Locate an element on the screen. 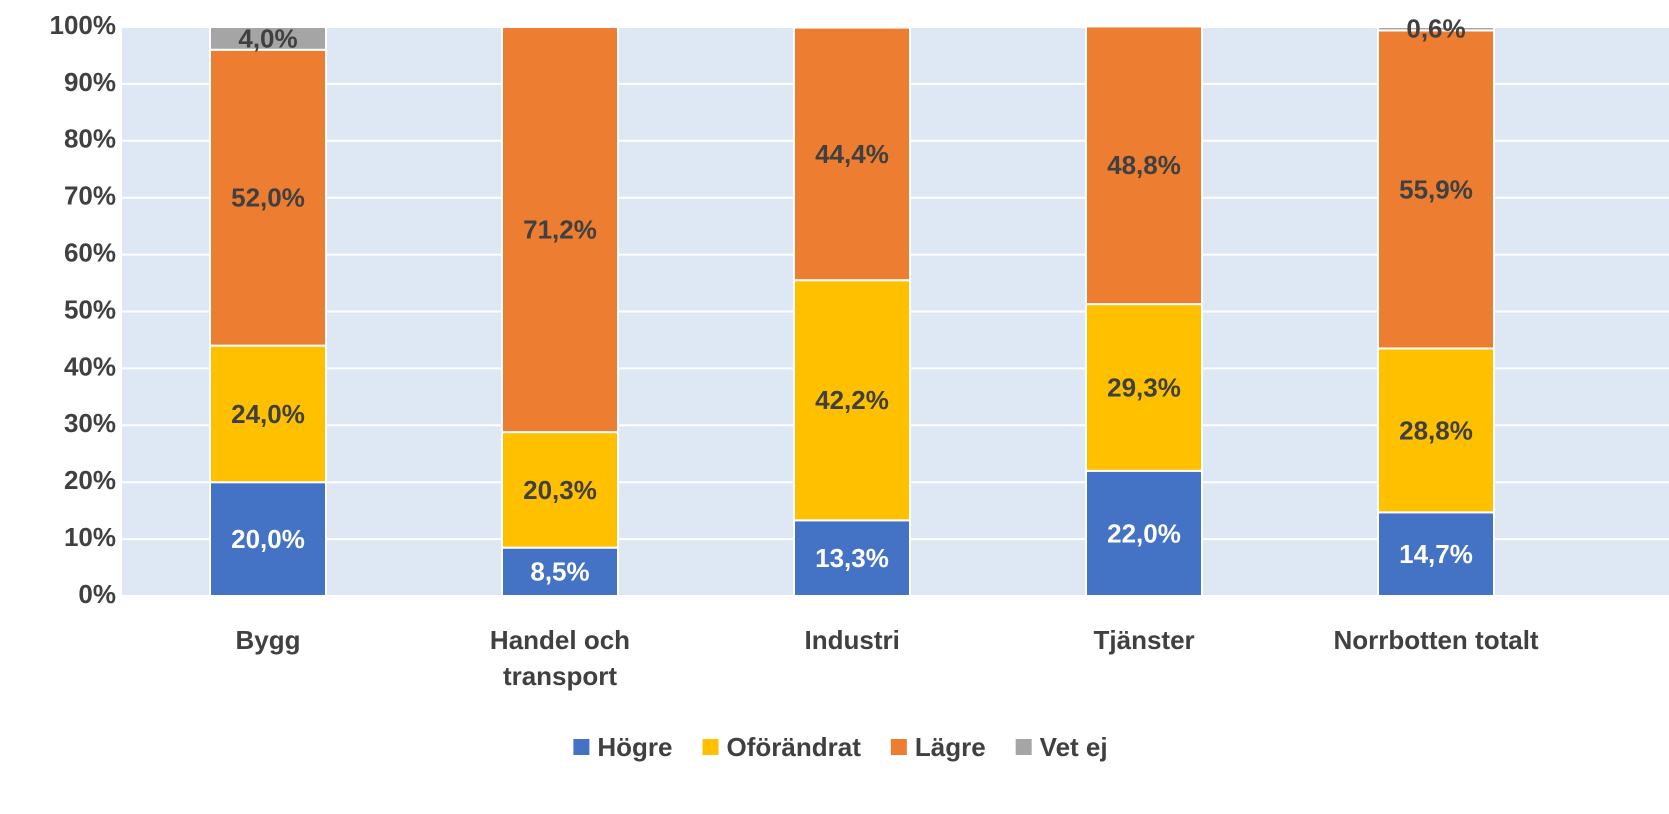 The width and height of the screenshot is (1669, 814). data-label: 55,9% is located at coordinates (1436, 189).